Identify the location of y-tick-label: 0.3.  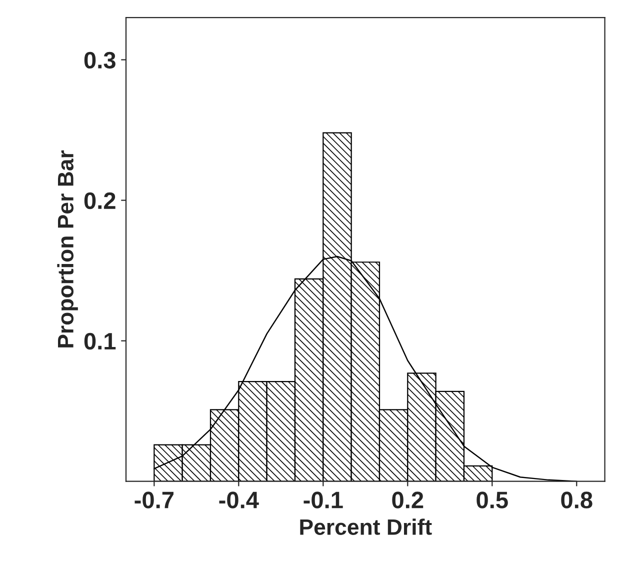
(100, 60).